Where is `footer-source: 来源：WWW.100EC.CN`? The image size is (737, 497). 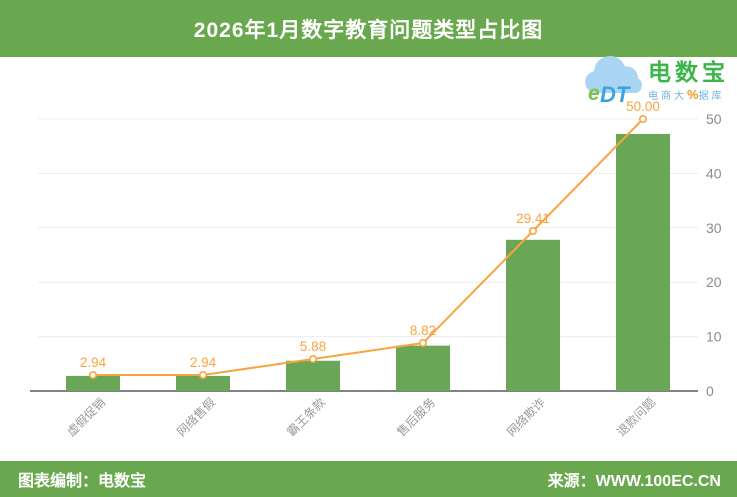
footer-source: 来源：WWW.100EC.CN is located at coordinates (634, 481).